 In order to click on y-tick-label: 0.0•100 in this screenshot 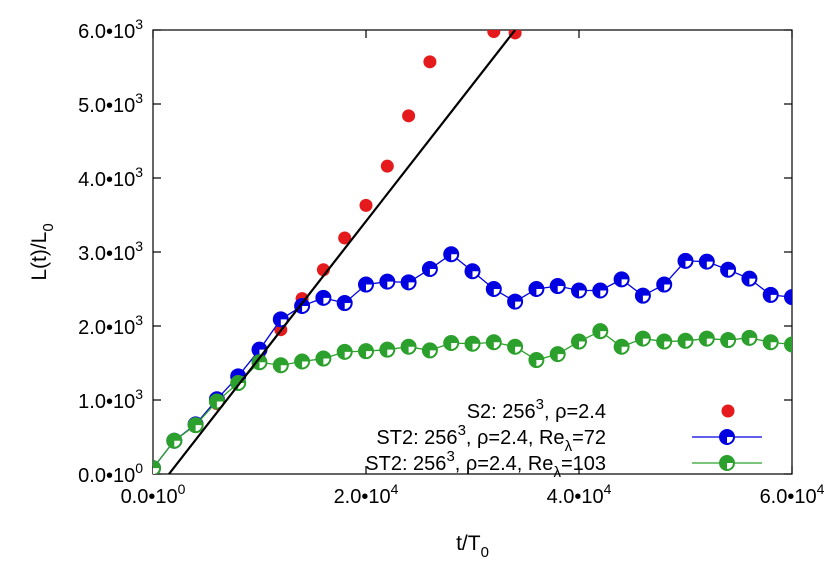, I will do `click(110, 473)`.